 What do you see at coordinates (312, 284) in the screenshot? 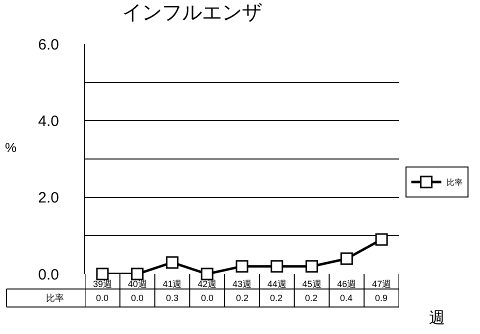
I see `x-tick-label: 45週` at bounding box center [312, 284].